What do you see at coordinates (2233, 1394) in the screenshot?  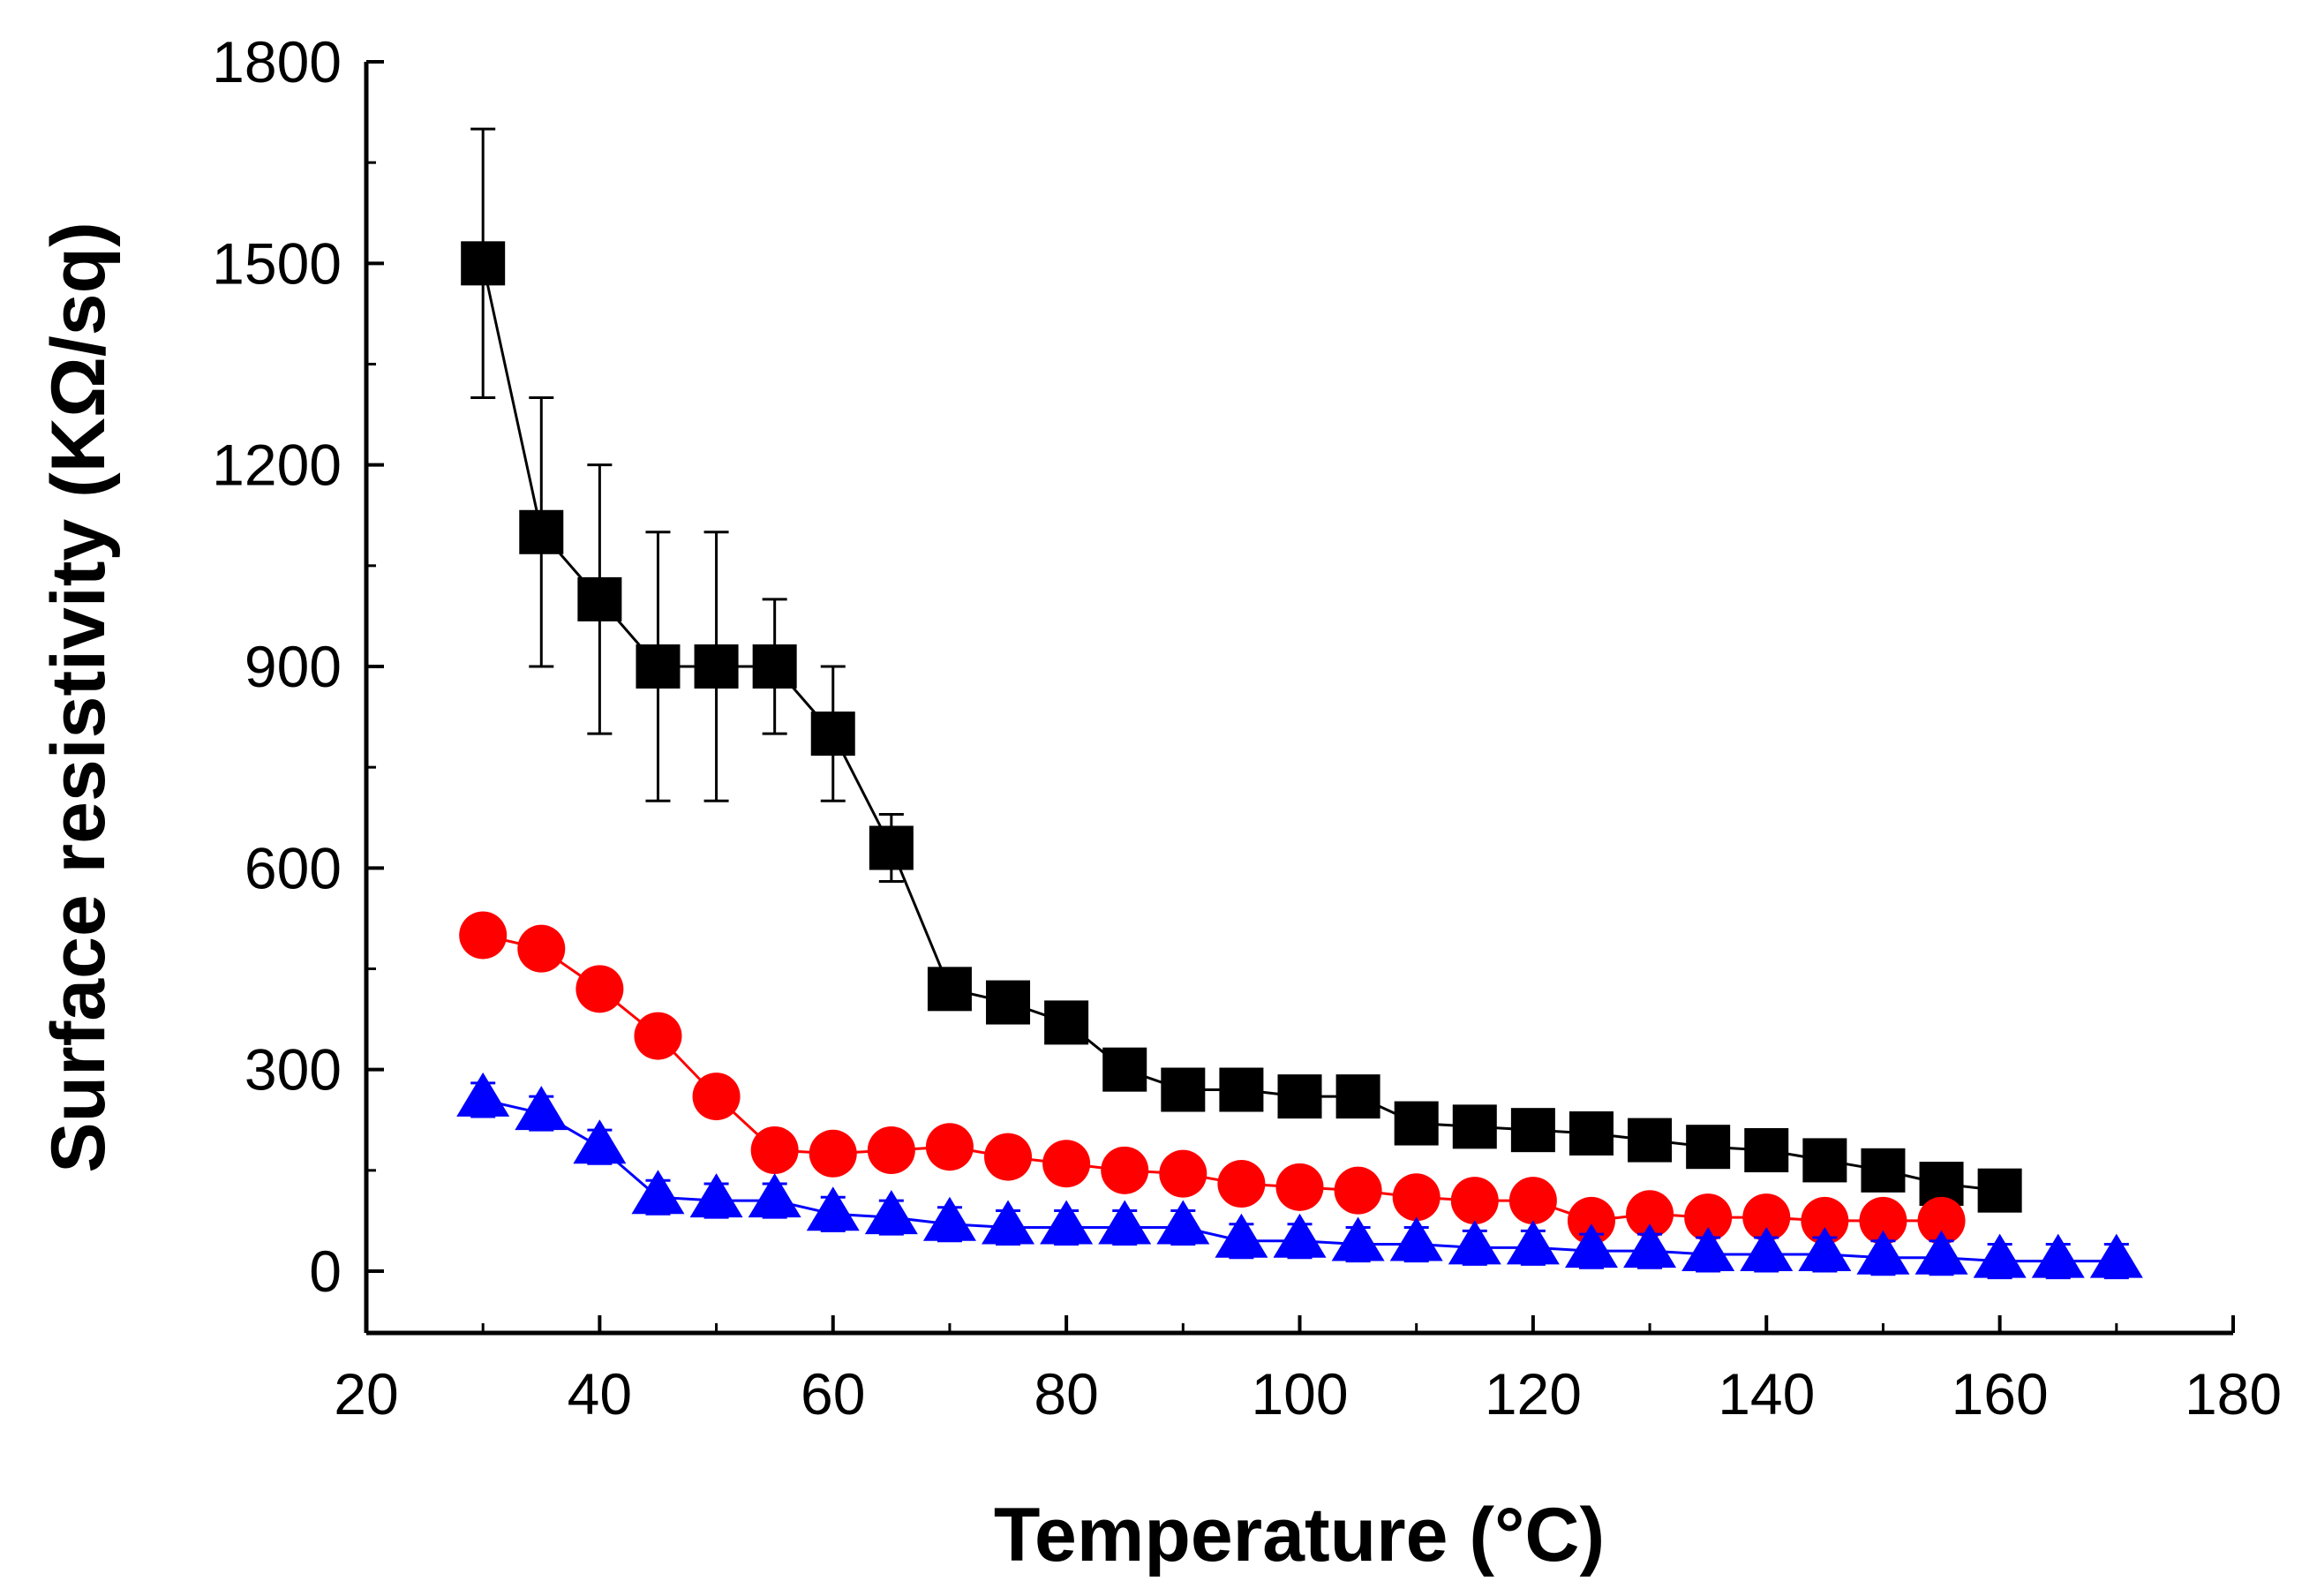 I see `x-tick-label: 180` at bounding box center [2233, 1394].